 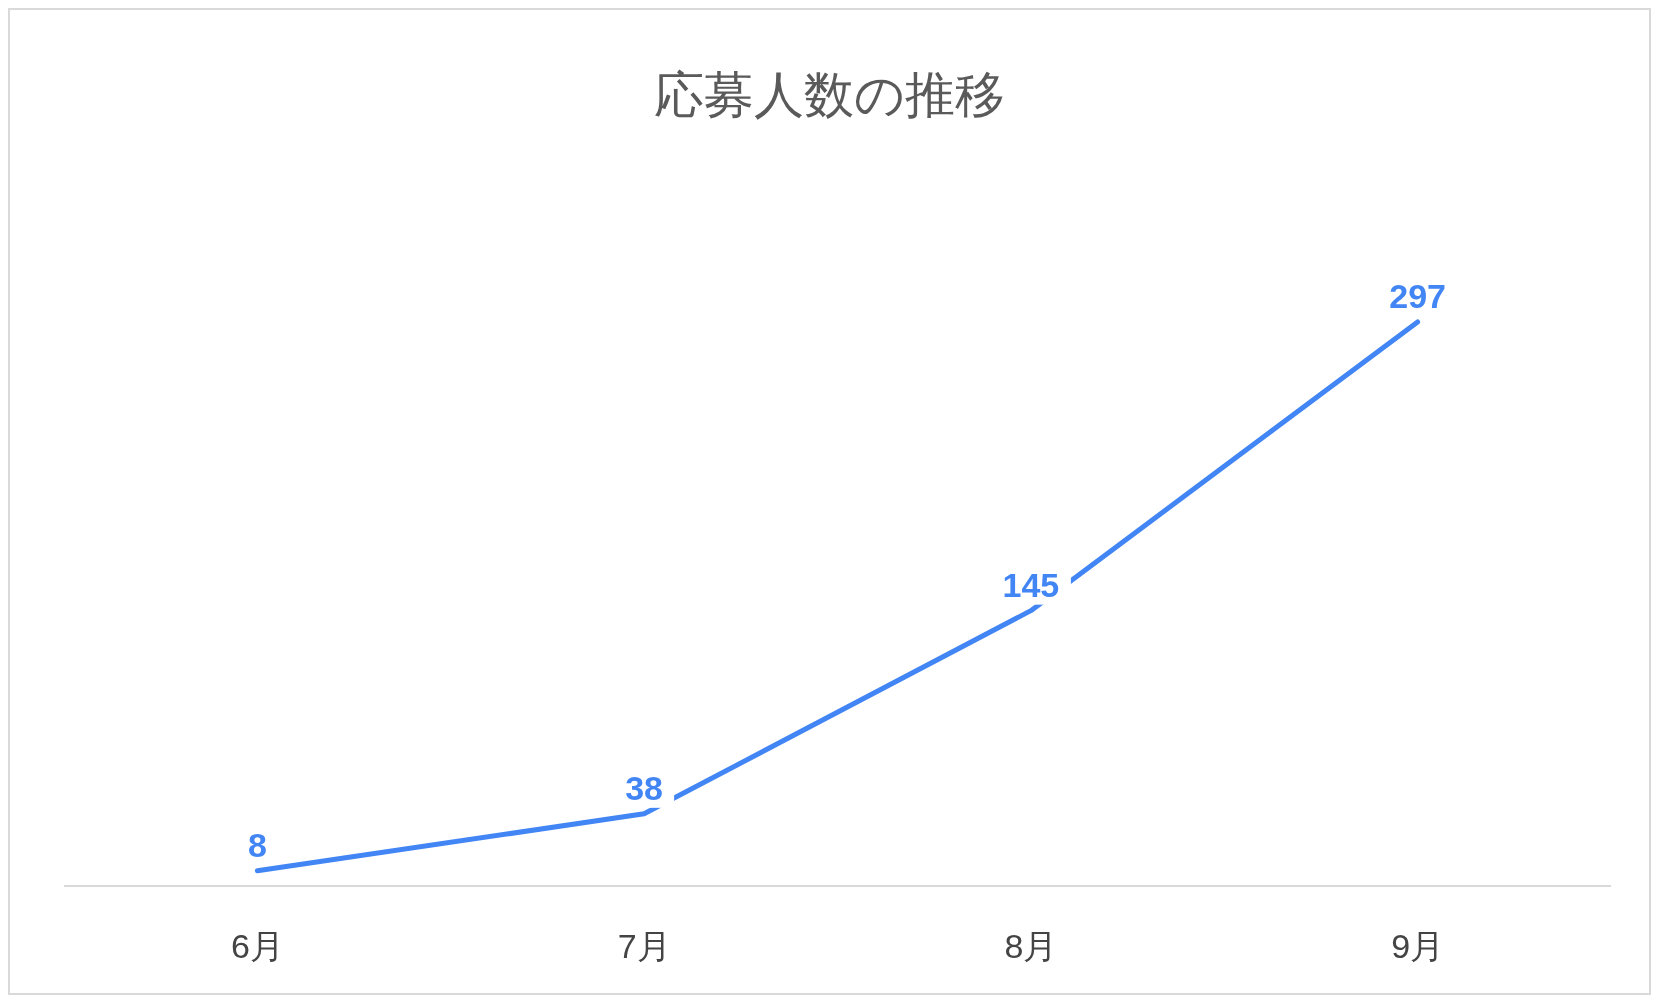 What do you see at coordinates (644, 946) in the screenshot?
I see `x-tick-label: 7月` at bounding box center [644, 946].